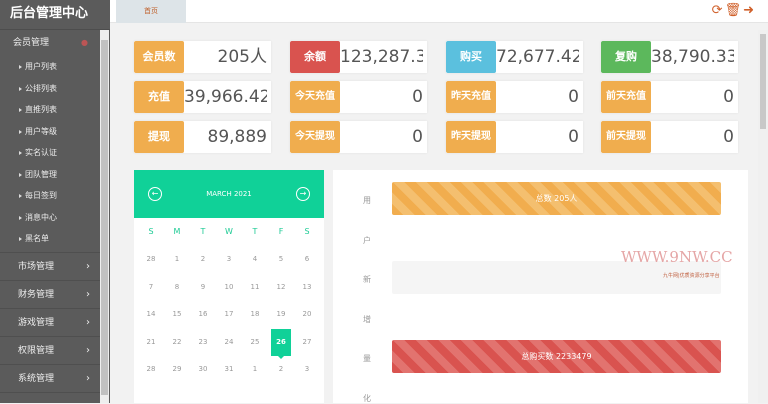 The height and width of the screenshot is (404, 768). I want to click on vertical-label-char: 增, so click(367, 319).